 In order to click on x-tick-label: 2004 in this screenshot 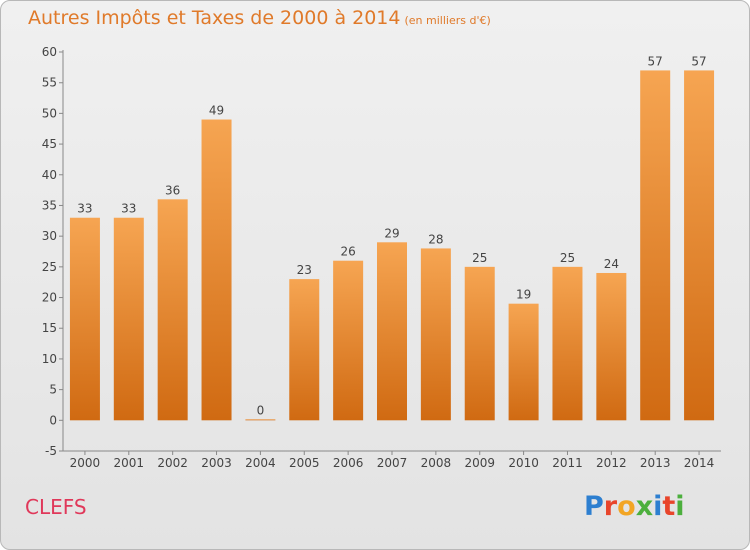, I will do `click(260, 463)`.